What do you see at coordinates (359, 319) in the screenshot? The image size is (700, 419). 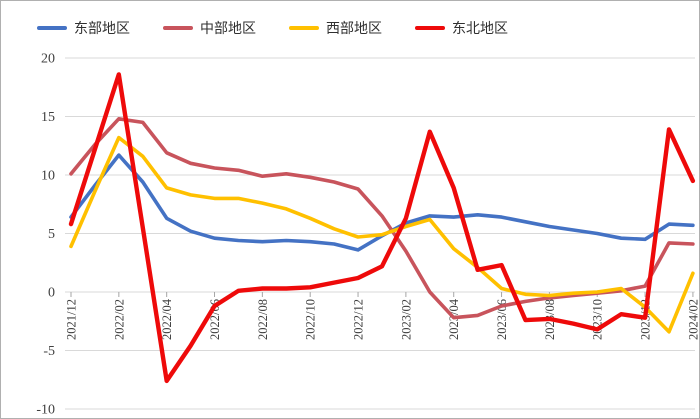 I see `x-axis-tick-label: 2022/12` at bounding box center [359, 319].